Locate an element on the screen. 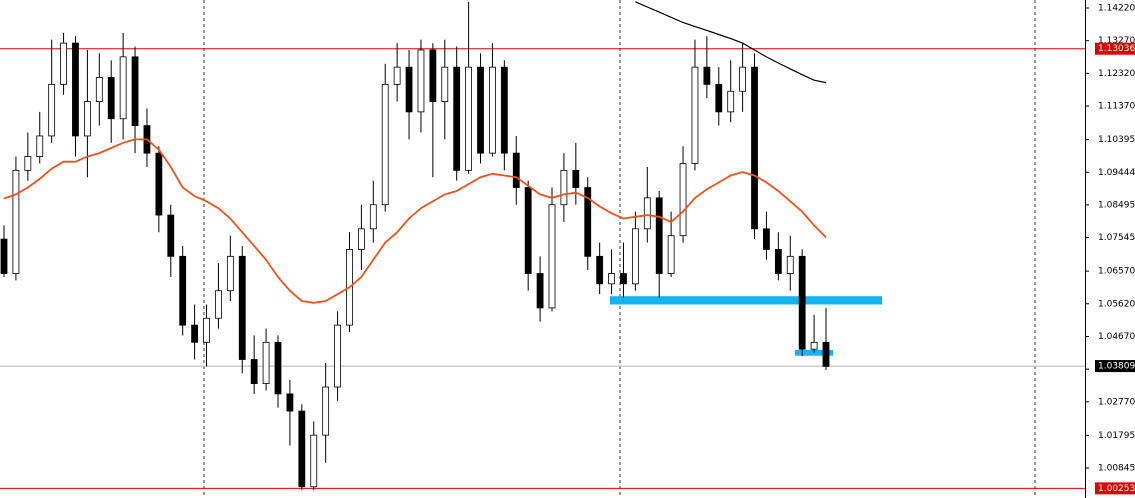  y-tick-label: 1.06570 is located at coordinates (1116, 272).